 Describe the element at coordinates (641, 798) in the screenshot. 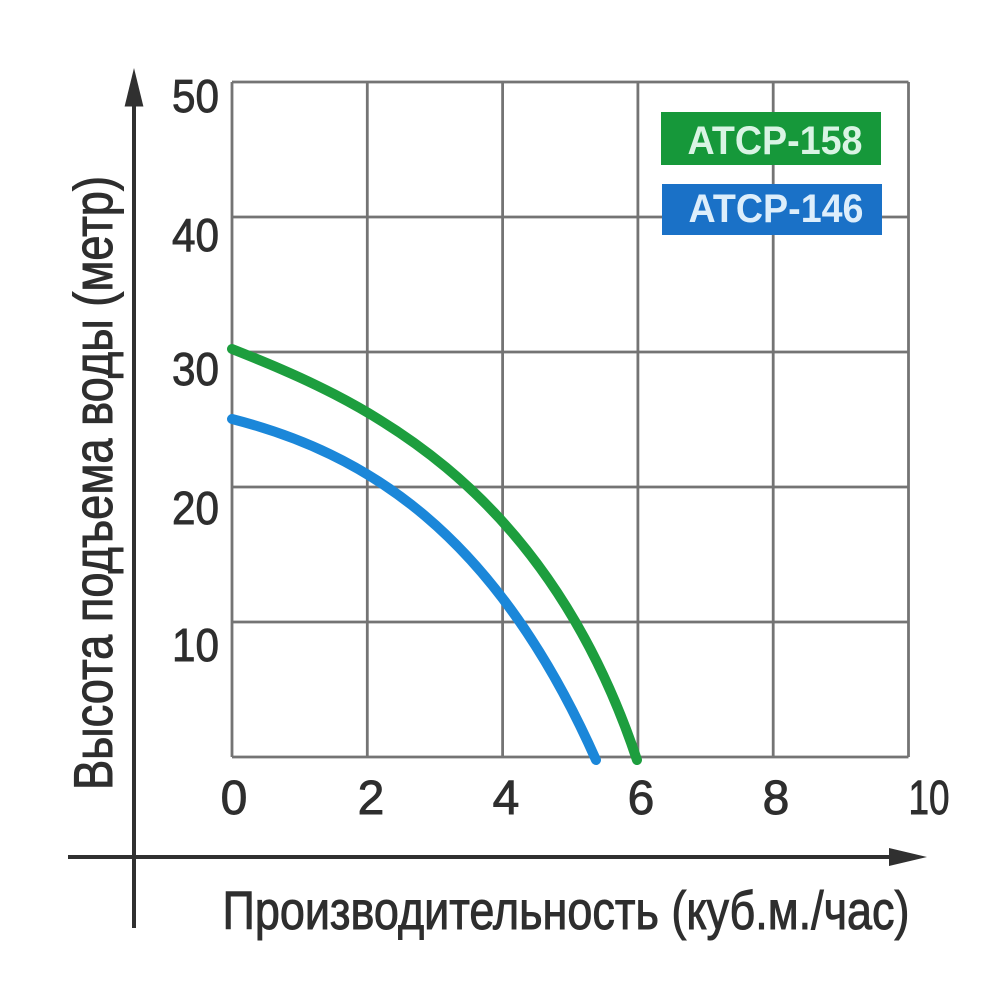

I see `svg-text: 6` at that location.